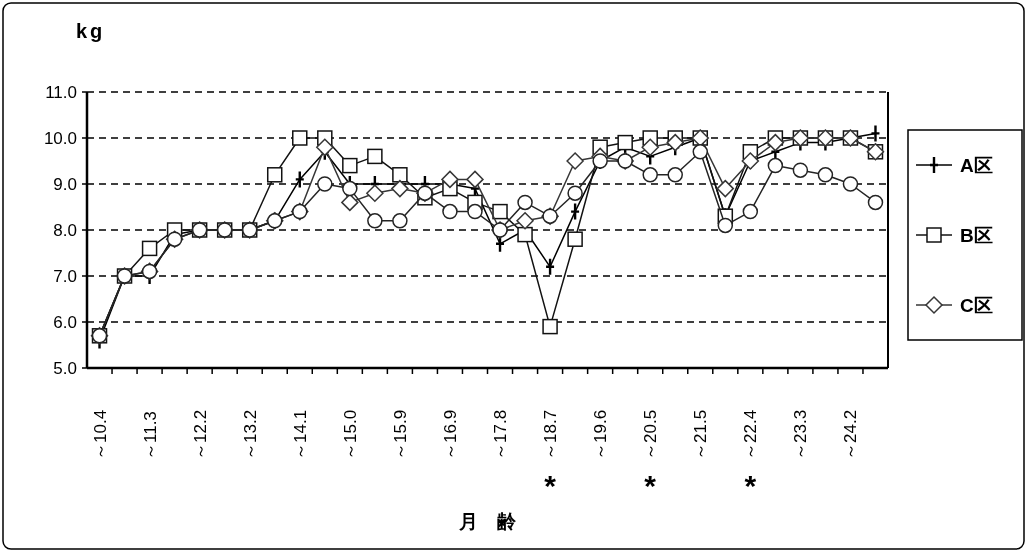  What do you see at coordinates (501, 434) in the screenshot?
I see `x-tick-label: ～17.8` at bounding box center [501, 434].